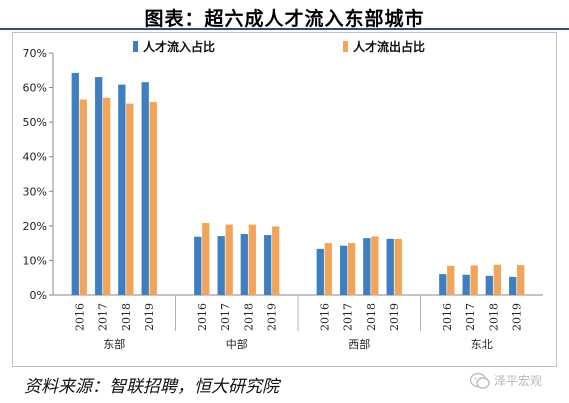 Image resolution: width=569 pixels, height=403 pixels. I want to click on y-tick-label: 30%, so click(35, 191).